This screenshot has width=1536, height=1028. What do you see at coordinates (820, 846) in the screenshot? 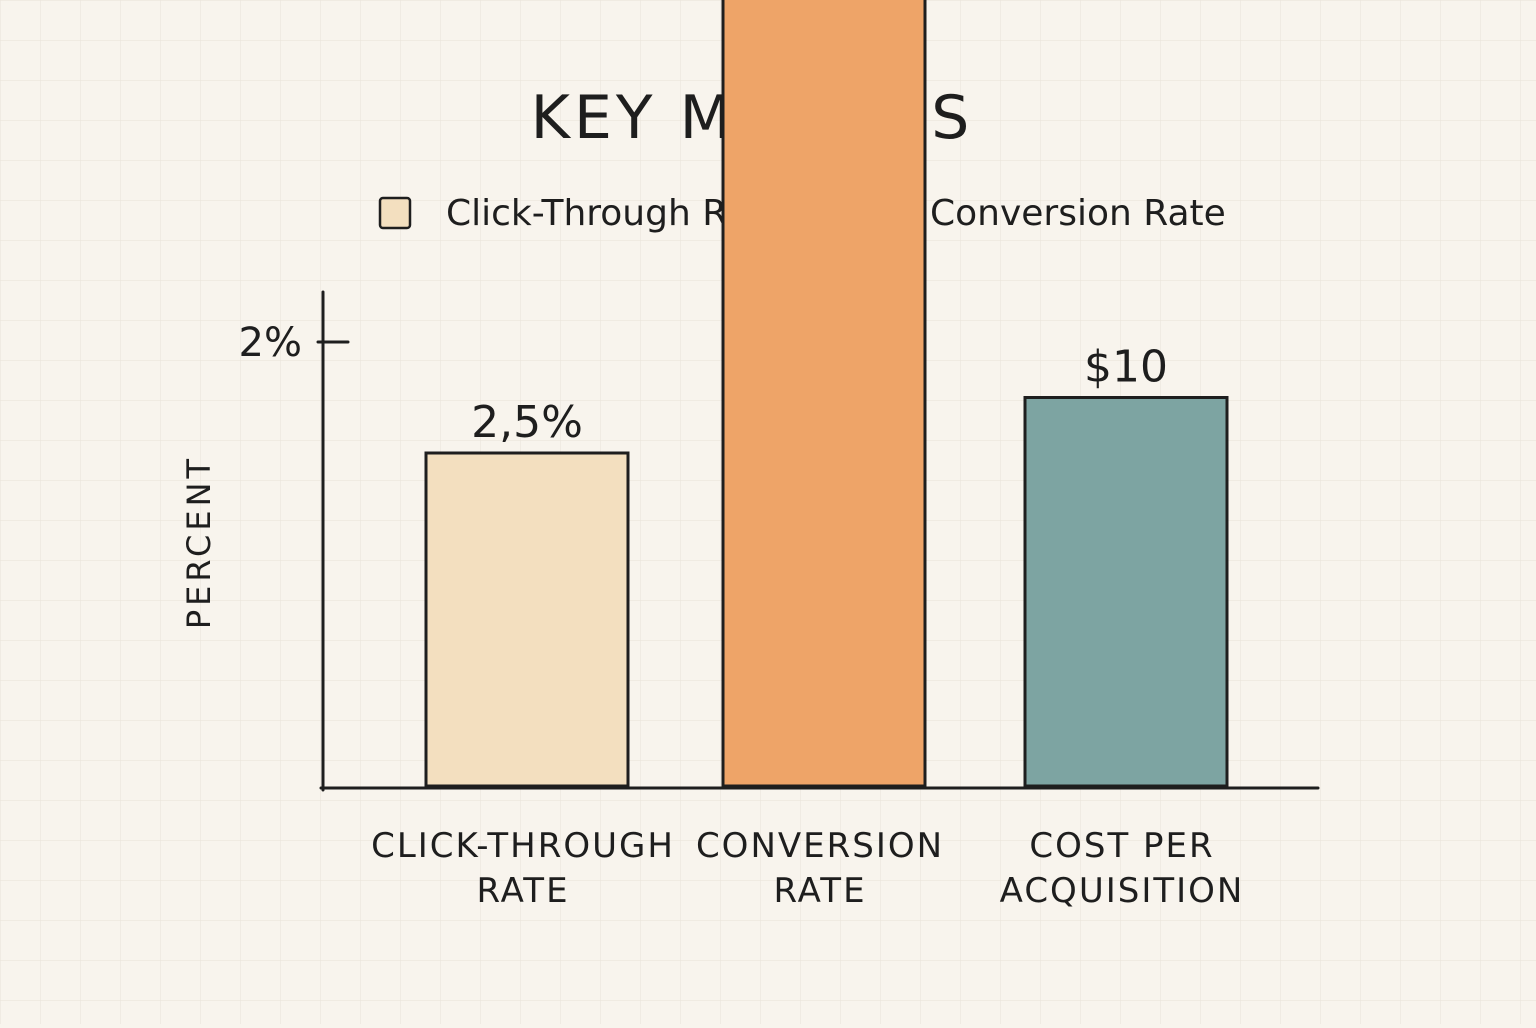
I see `x-tick-label-line1: CONVERSION` at bounding box center [820, 846].